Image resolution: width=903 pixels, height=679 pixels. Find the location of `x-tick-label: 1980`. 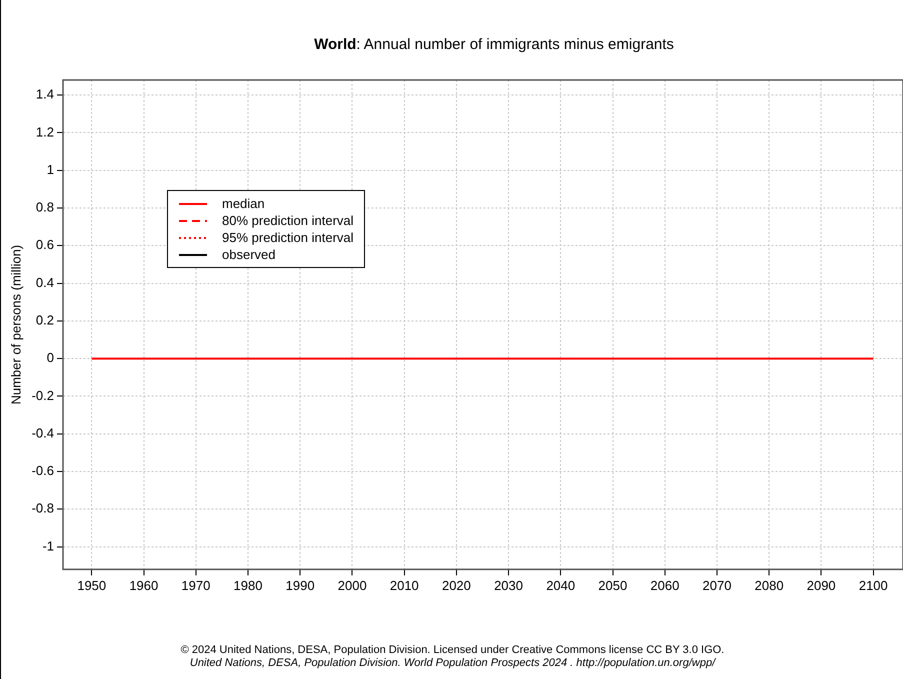

x-tick-label: 1980 is located at coordinates (248, 585).